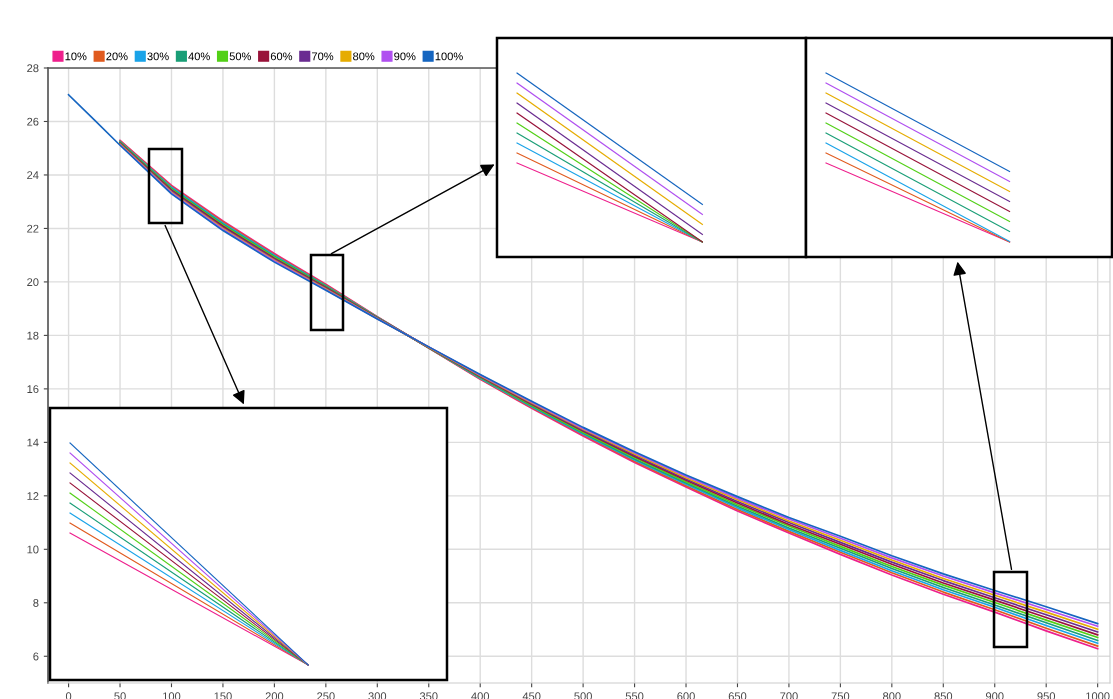  What do you see at coordinates (323, 56) in the screenshot?
I see `legend-label: 70%` at bounding box center [323, 56].